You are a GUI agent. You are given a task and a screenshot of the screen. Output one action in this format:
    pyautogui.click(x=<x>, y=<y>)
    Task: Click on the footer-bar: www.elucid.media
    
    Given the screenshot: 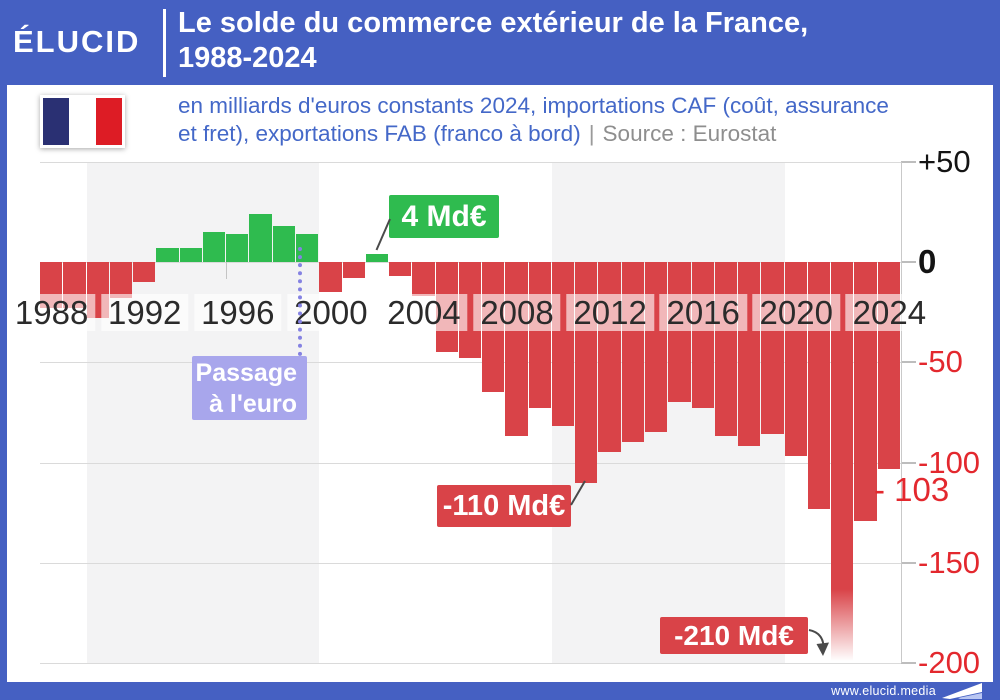 What is the action you would take?
    pyautogui.click(x=500, y=691)
    